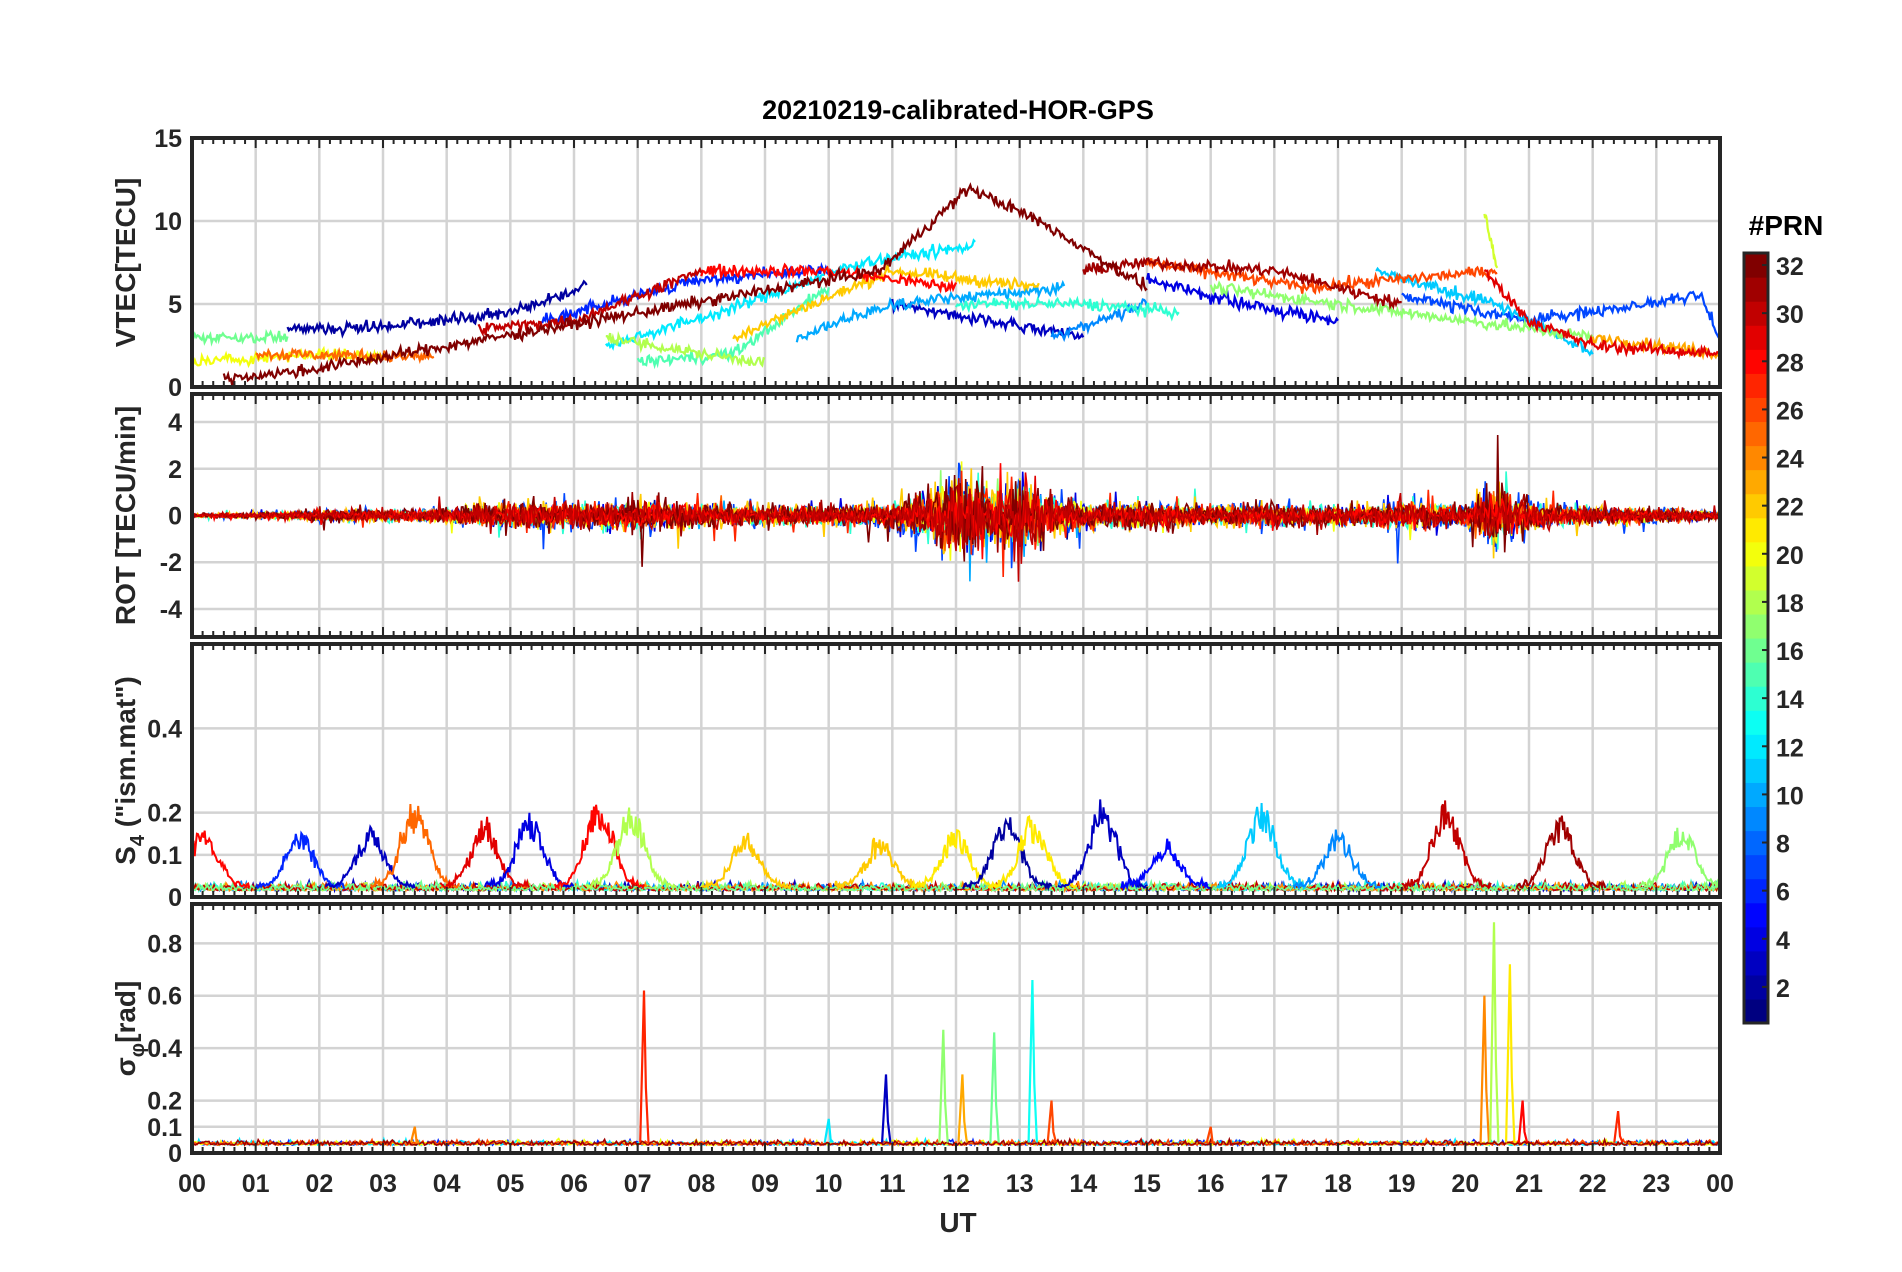  Describe the element at coordinates (1211, 1184) in the screenshot. I see `x-tick-label: 16` at that location.